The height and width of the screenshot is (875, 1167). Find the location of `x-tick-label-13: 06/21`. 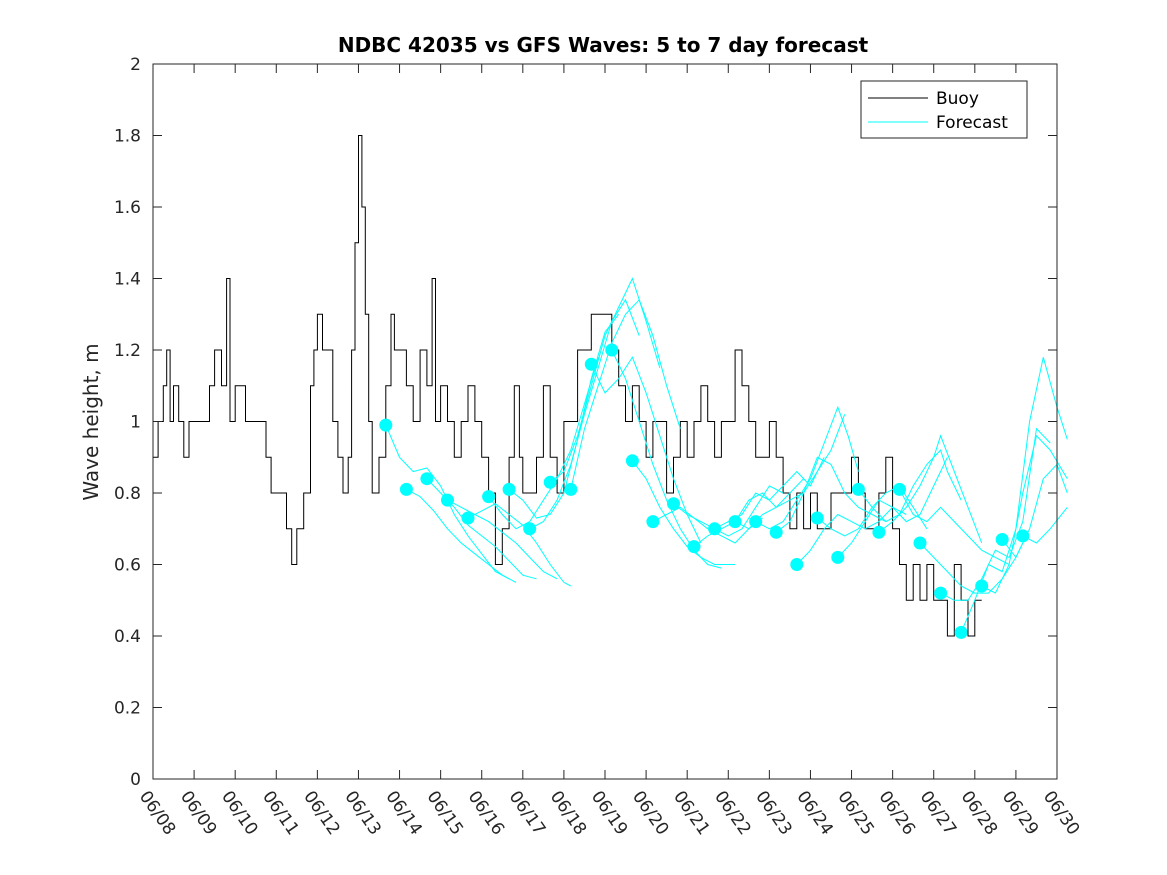

x-tick-label-13: 06/21 is located at coordinates (691, 813).